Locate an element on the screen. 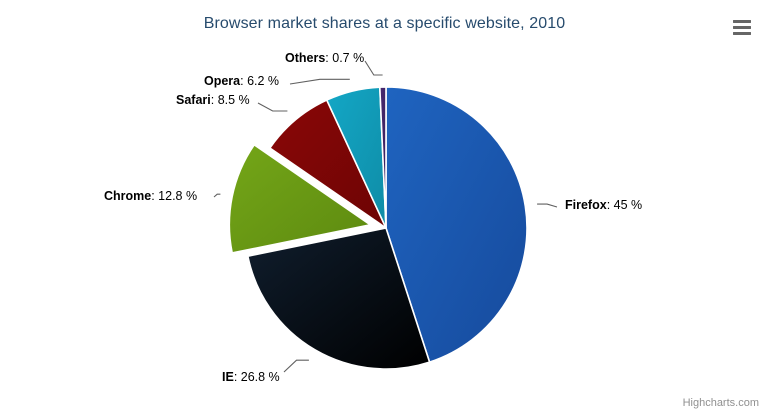 The height and width of the screenshot is (416, 769). connector-firefox is located at coordinates (547, 205).